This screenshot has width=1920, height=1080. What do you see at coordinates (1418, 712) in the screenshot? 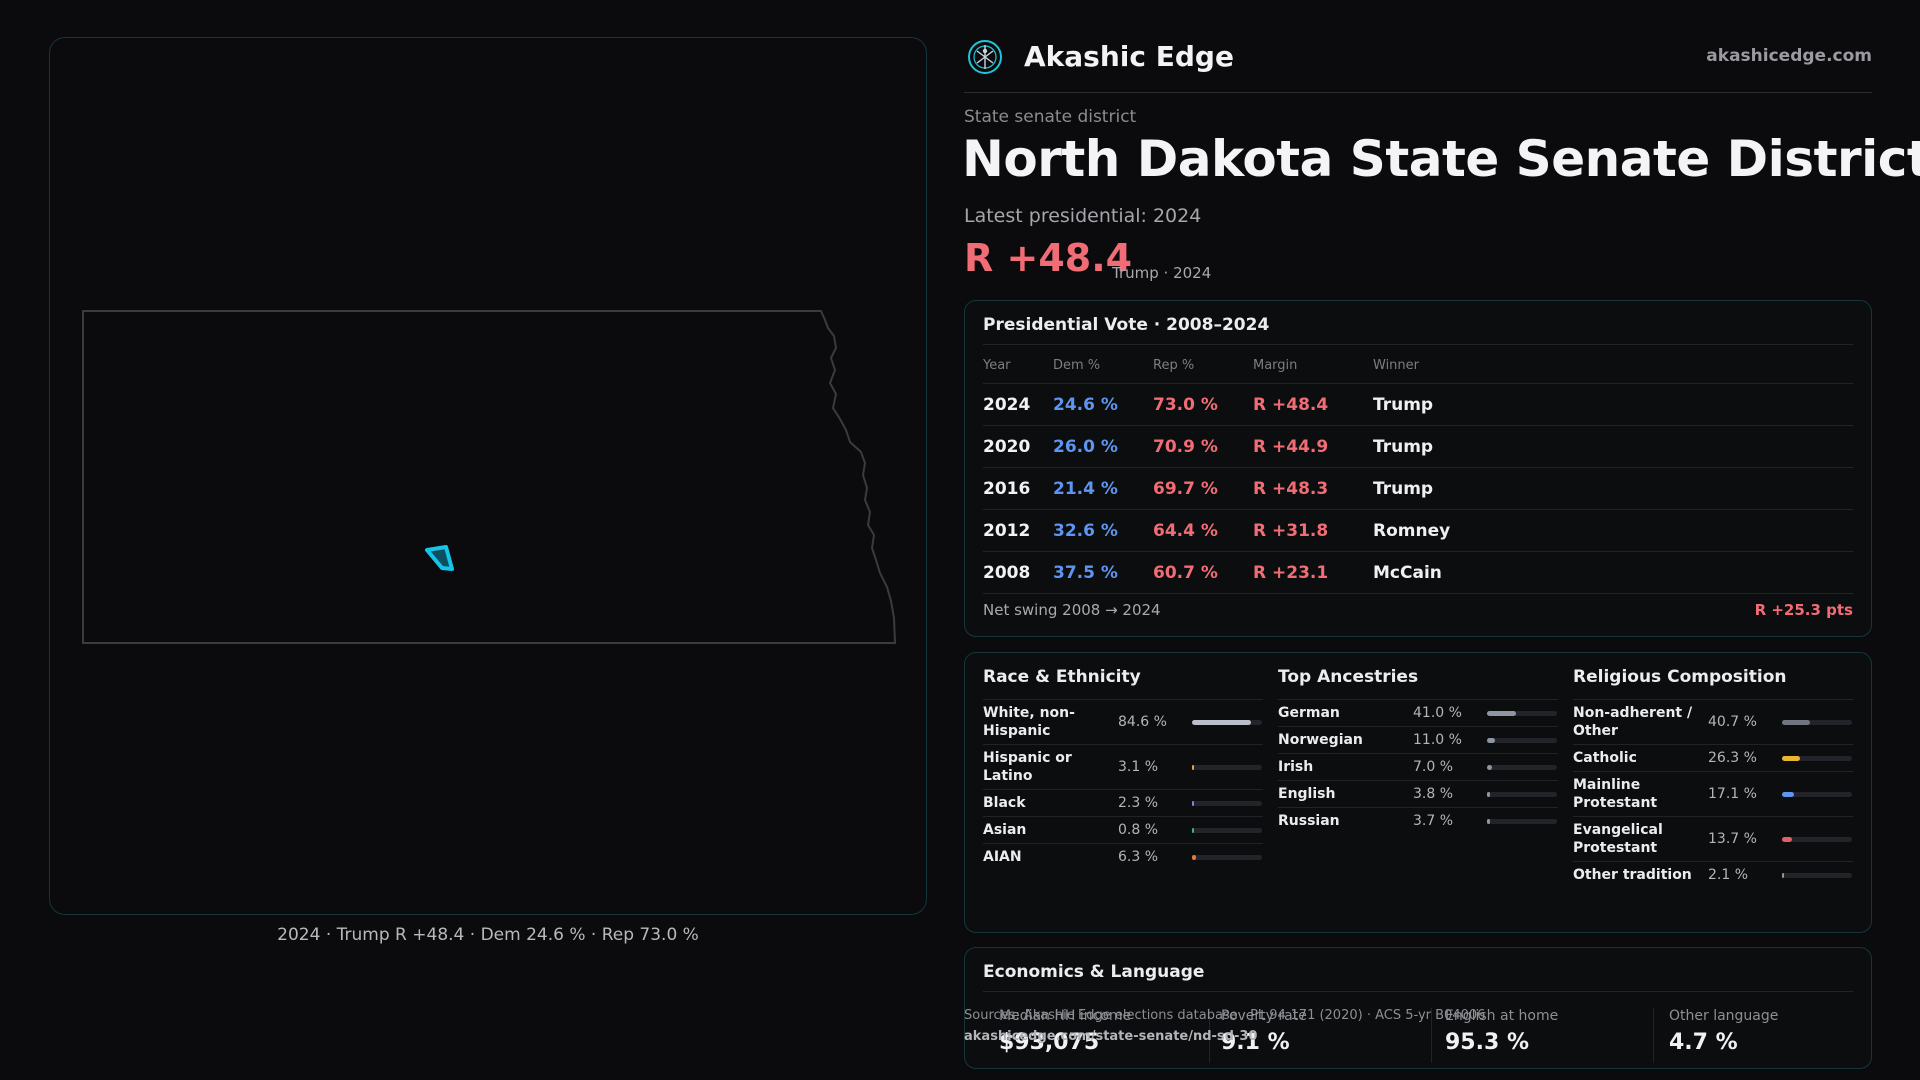
I see `list-item: German 41.0 %` at bounding box center [1418, 712].